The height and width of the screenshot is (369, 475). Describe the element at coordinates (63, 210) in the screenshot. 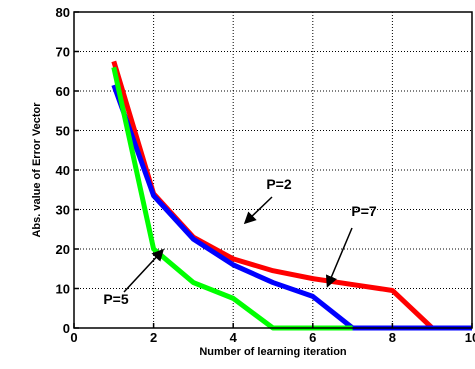

I see `y-tick-label: 30` at that location.